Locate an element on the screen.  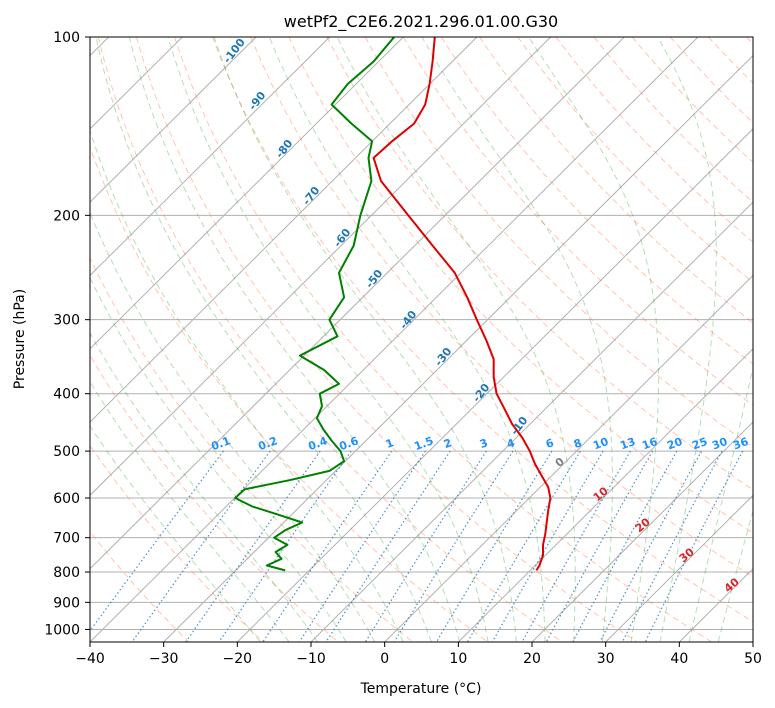
y-tick-label: 800 is located at coordinates (66, 573).